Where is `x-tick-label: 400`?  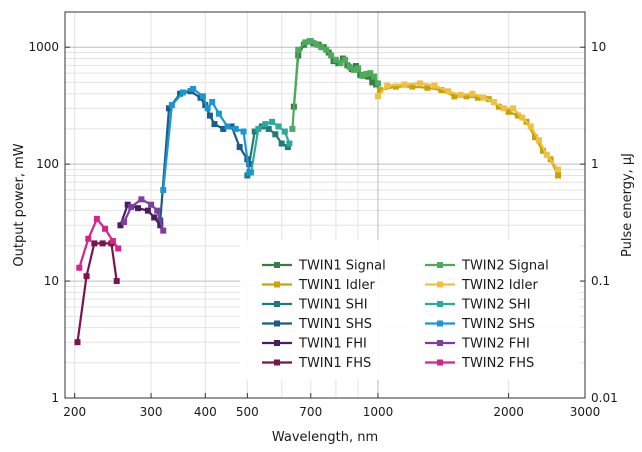 x-tick-label: 400 is located at coordinates (205, 412).